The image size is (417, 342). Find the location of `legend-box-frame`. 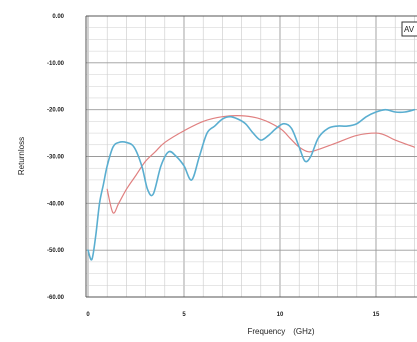

legend-box-frame is located at coordinates (409, 29).